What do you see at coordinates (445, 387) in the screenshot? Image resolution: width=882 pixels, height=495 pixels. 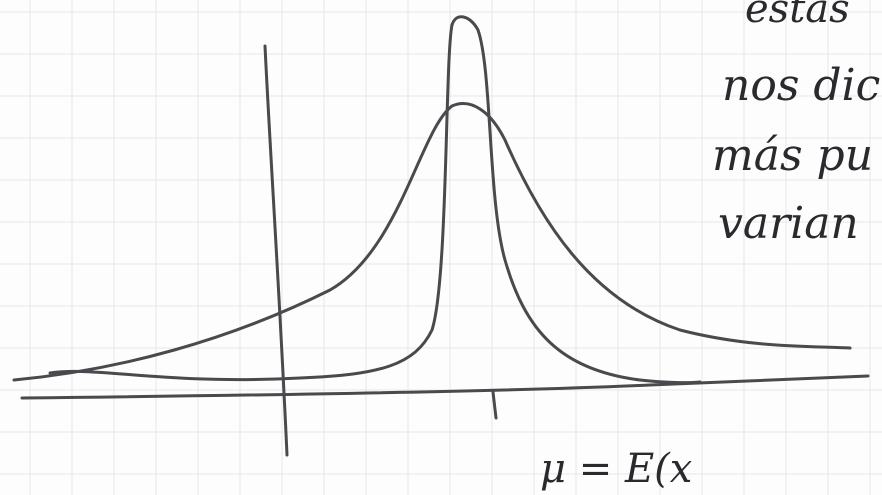 I see `horizontal-axis` at bounding box center [445, 387].